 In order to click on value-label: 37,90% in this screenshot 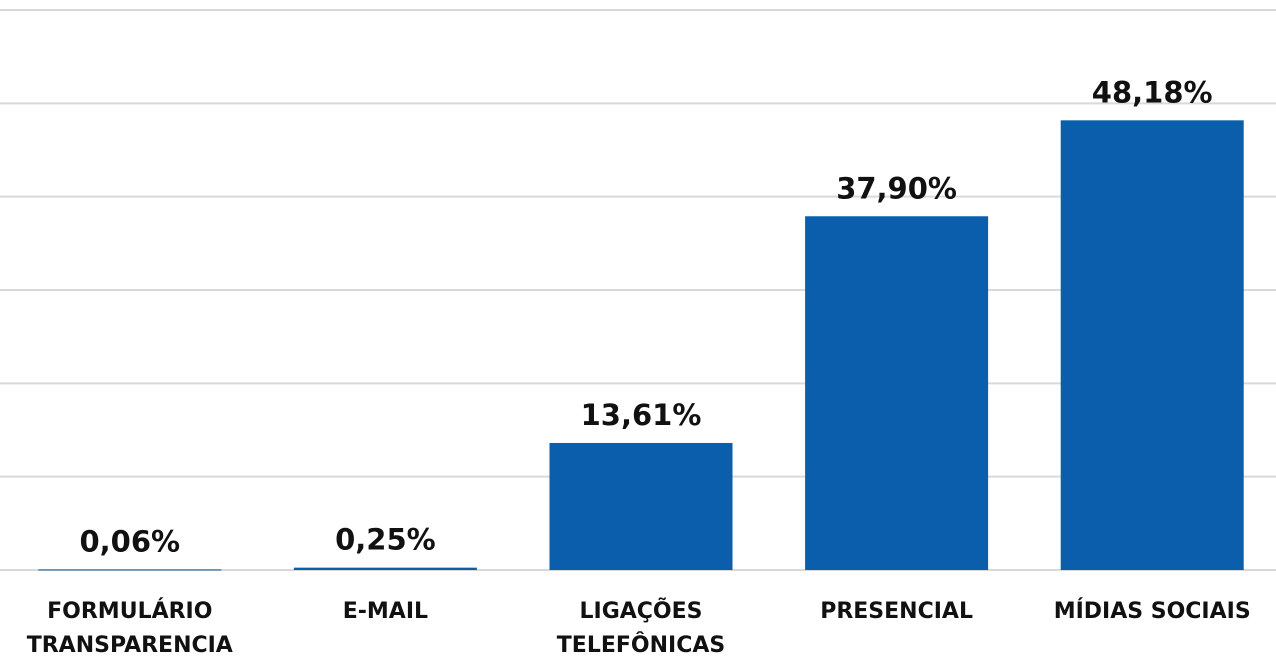, I will do `click(896, 188)`.